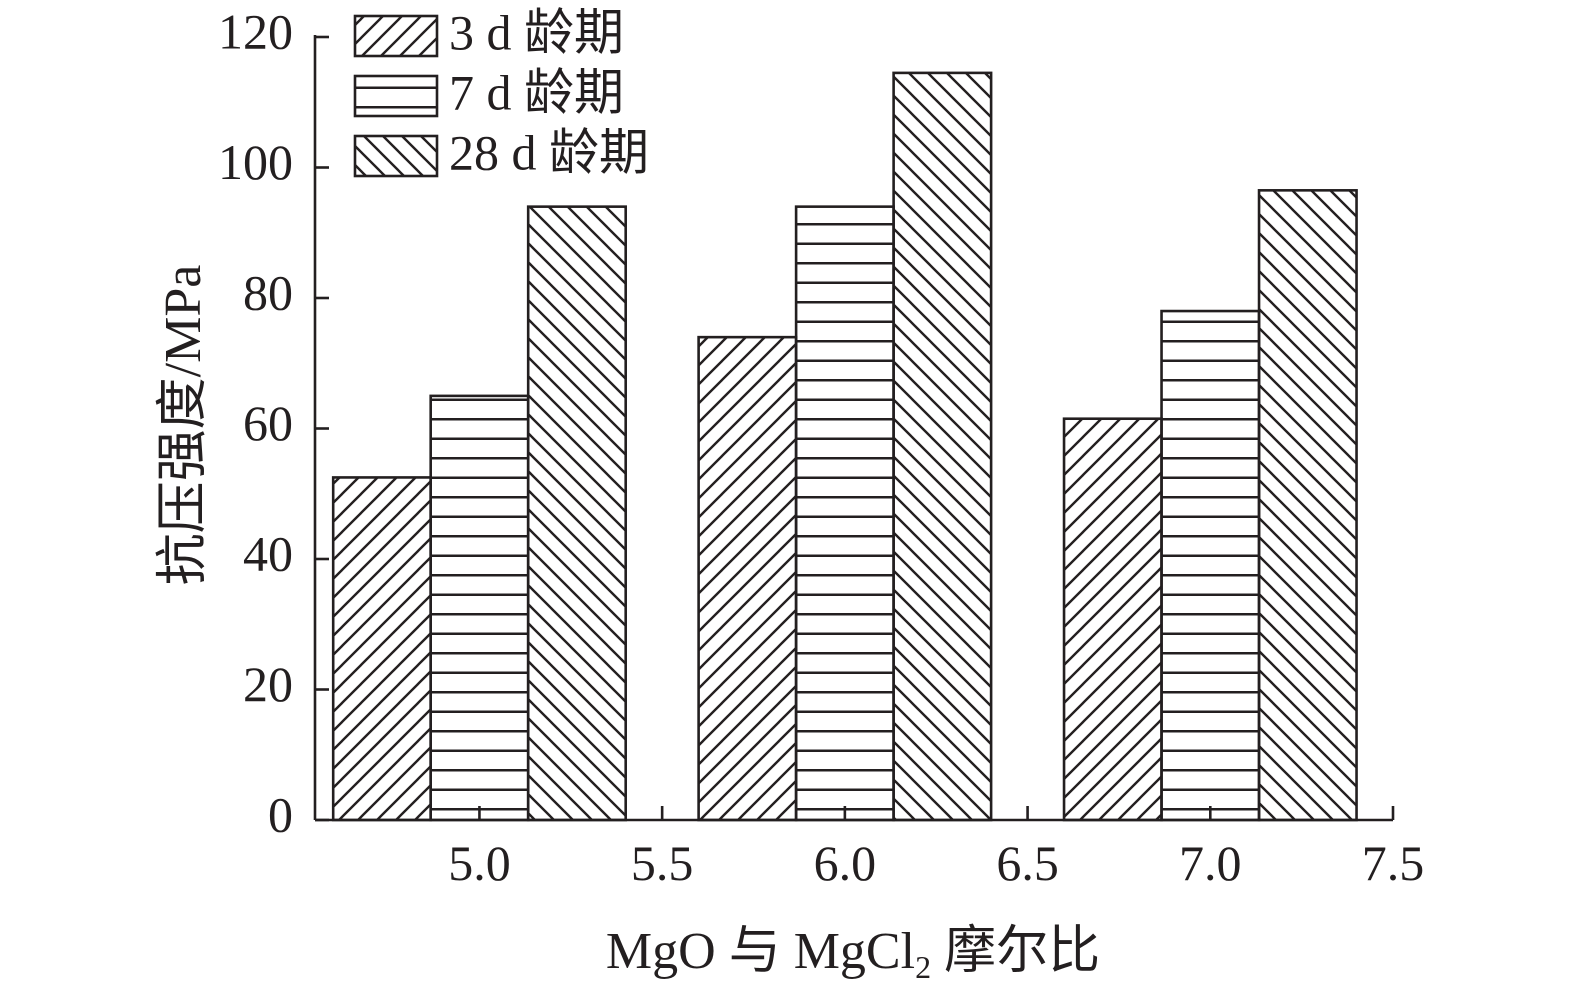 Image resolution: width=1575 pixels, height=1004 pixels. Describe the element at coordinates (255, 162) in the screenshot. I see `y-tick-label-100: 100` at that location.